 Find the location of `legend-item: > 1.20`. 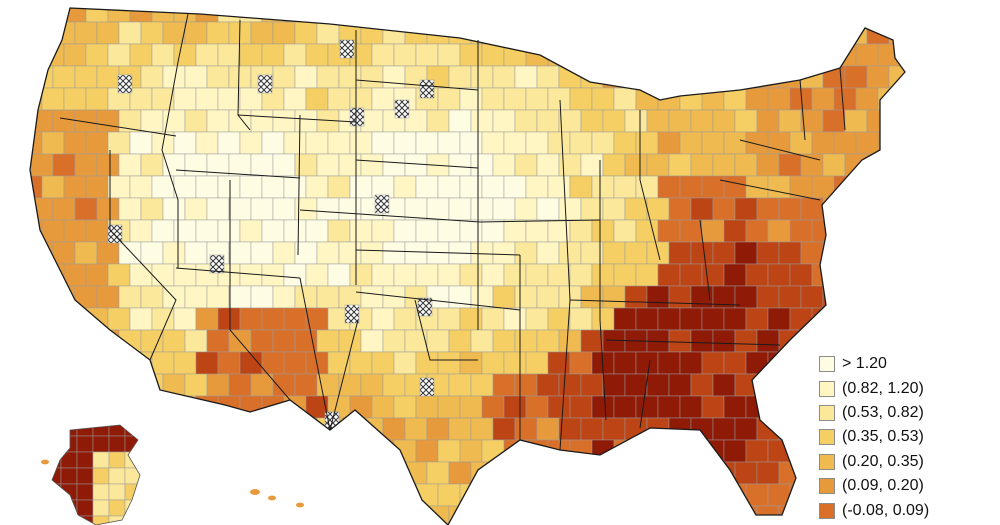

legend-item: > 1.20 is located at coordinates (906, 364).